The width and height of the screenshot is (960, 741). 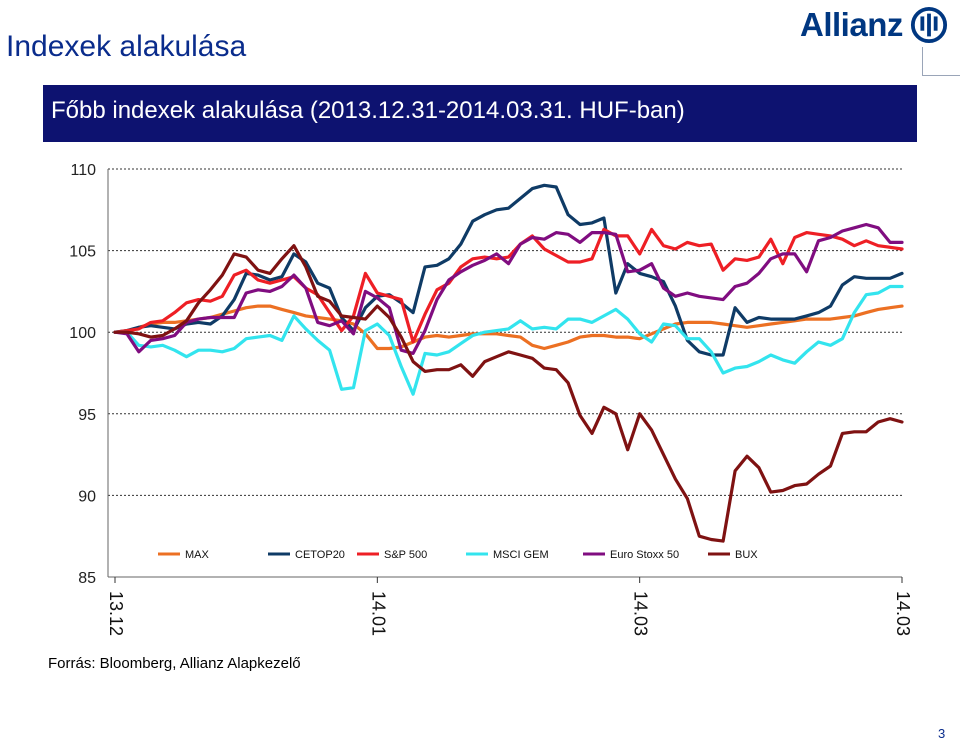 I want to click on legend-label: S&P 500, so click(x=405, y=555).